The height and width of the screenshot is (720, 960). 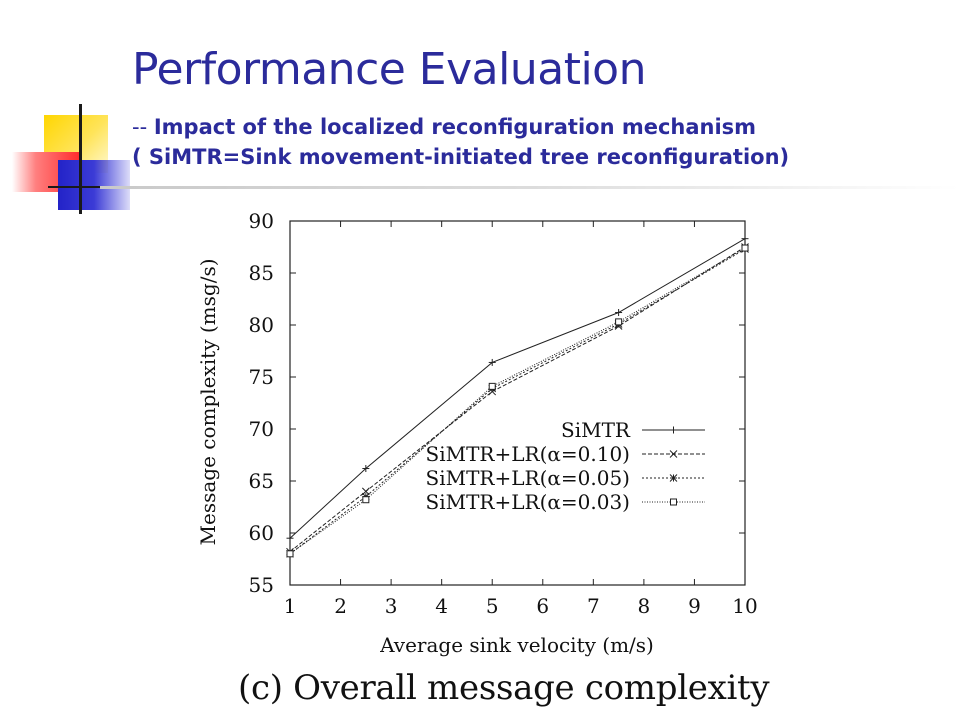 What do you see at coordinates (261, 325) in the screenshot?
I see `y-tick-label: 80` at bounding box center [261, 325].